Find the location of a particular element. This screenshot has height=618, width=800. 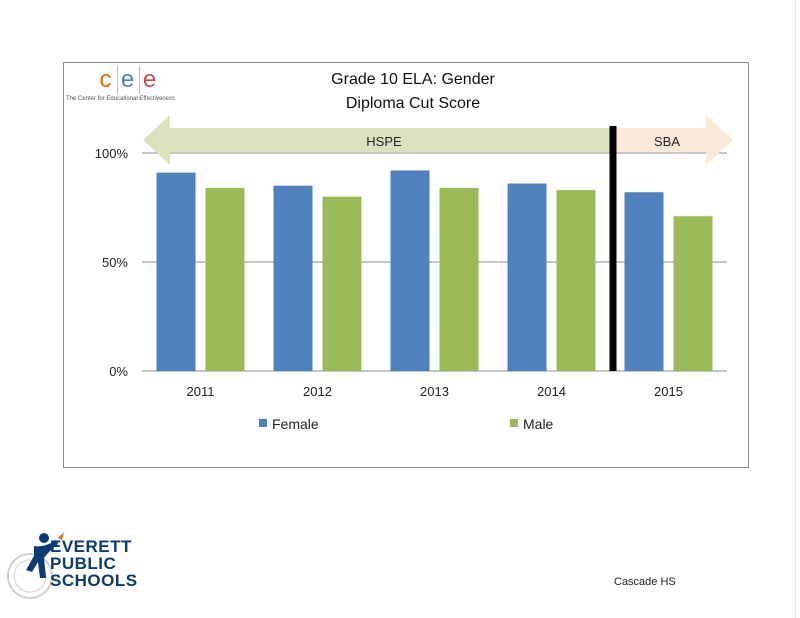

school-name: Cascade HS is located at coordinates (645, 582).